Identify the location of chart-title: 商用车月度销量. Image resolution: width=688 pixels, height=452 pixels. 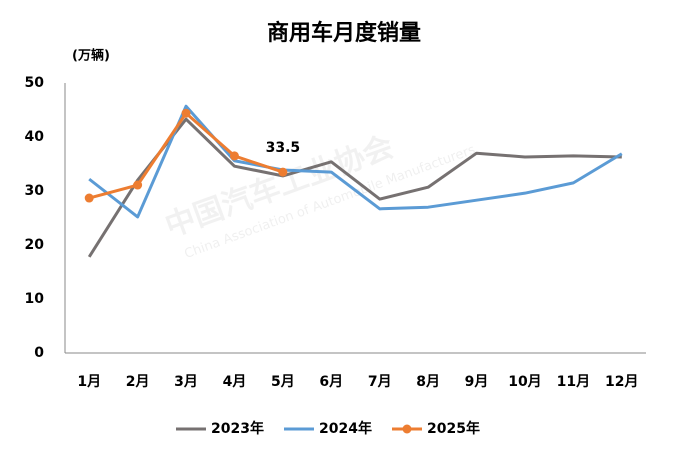
(344, 33).